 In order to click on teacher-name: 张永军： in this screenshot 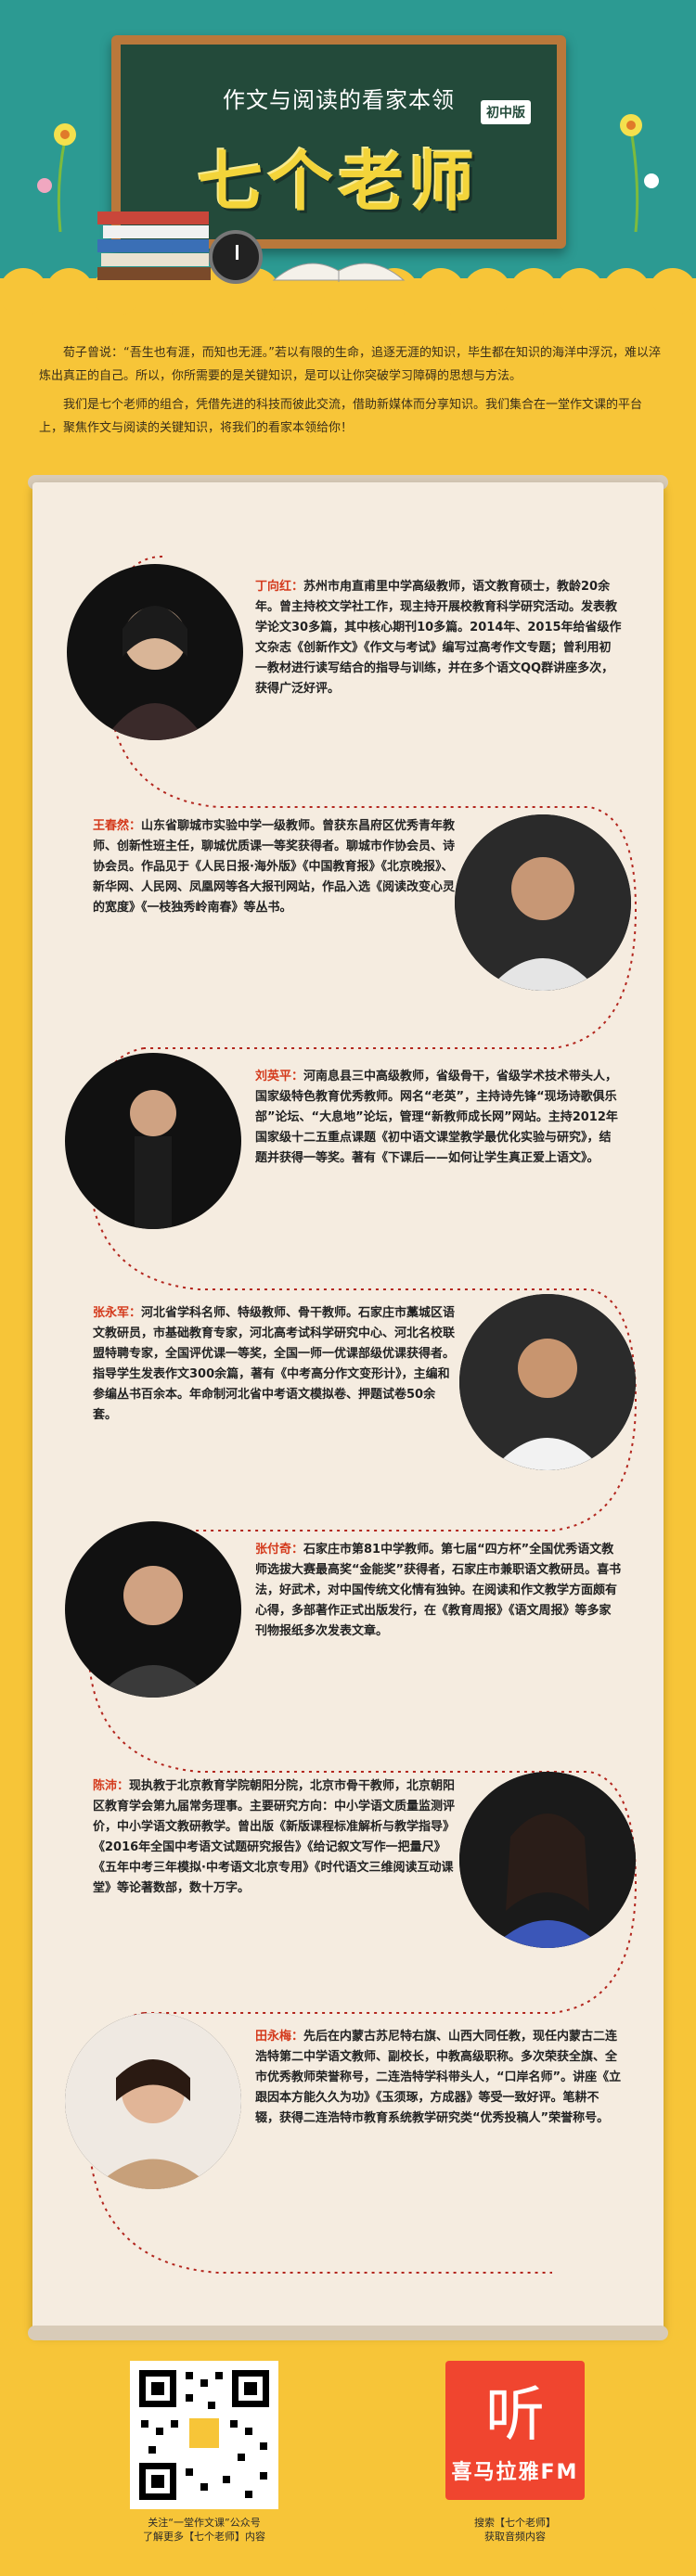, I will do `click(118, 1313)`.